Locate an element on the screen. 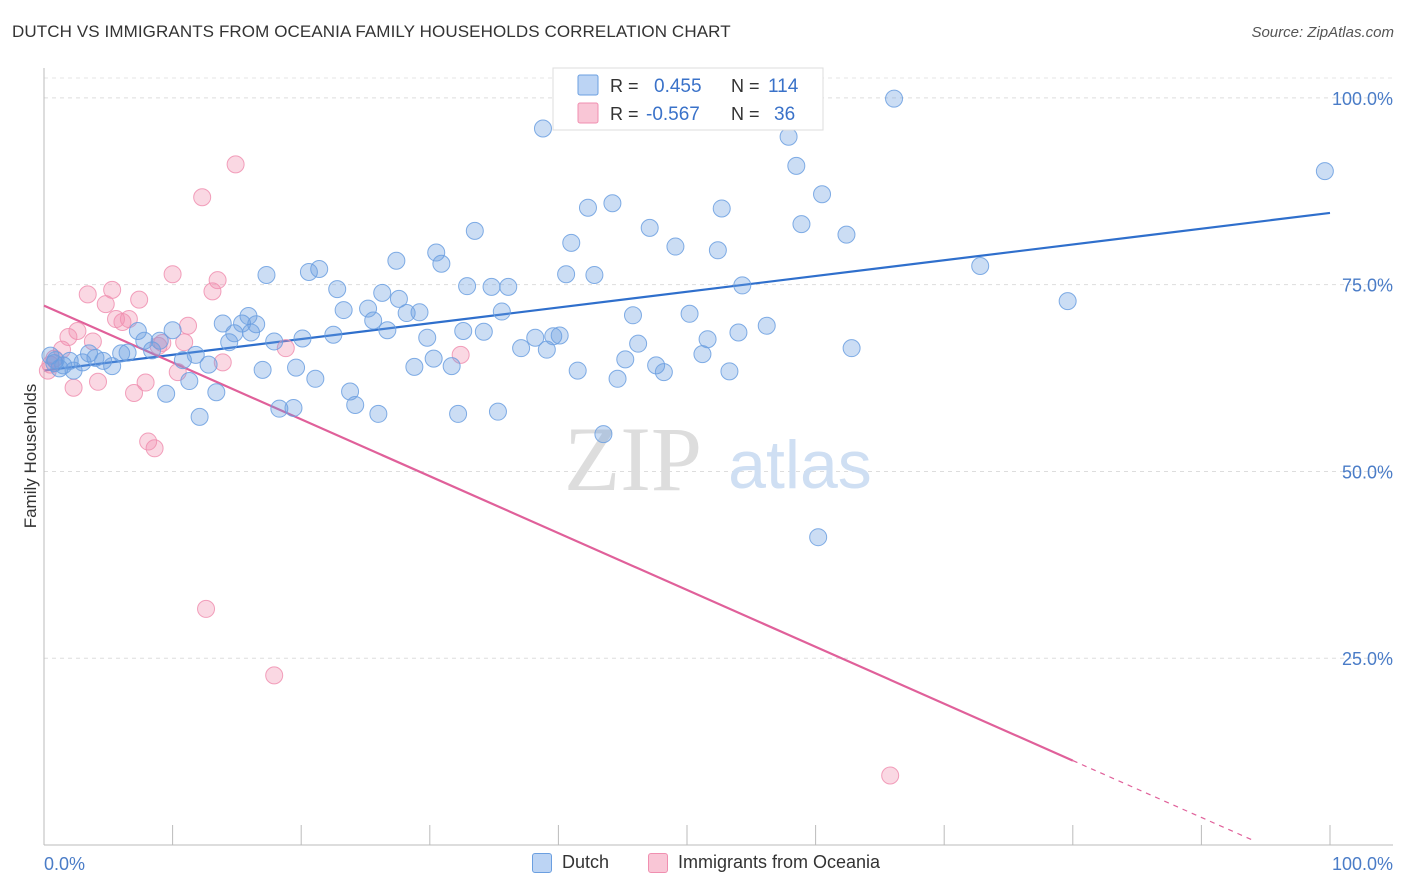  y-axis-label: Family Households is located at coordinates (30, 456).